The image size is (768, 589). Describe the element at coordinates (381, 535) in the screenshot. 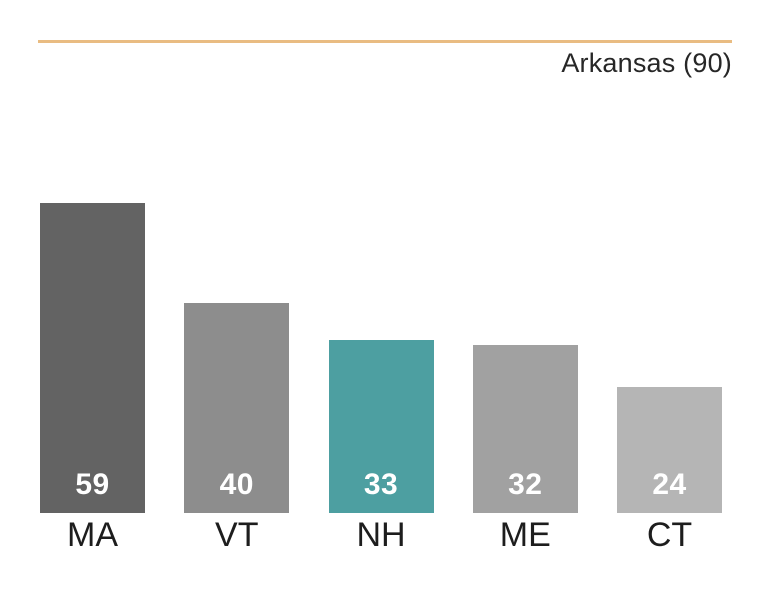

I see `bar-category-label: NH` at that location.